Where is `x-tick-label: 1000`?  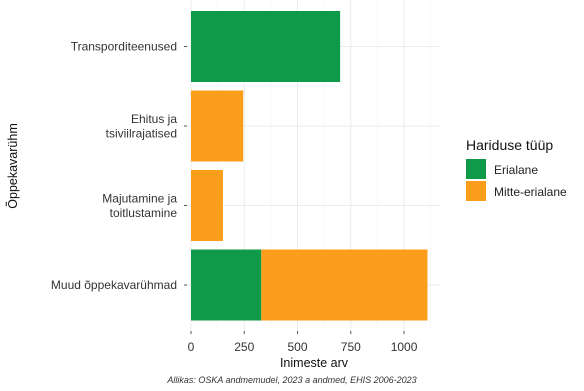 x-tick-label: 1000 is located at coordinates (404, 347).